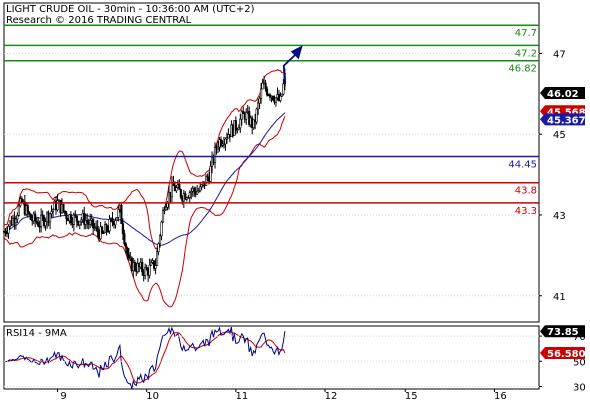 Image resolution: width=590 pixels, height=400 pixels. What do you see at coordinates (63, 395) in the screenshot?
I see `x-tick-label-0: 9` at bounding box center [63, 395].